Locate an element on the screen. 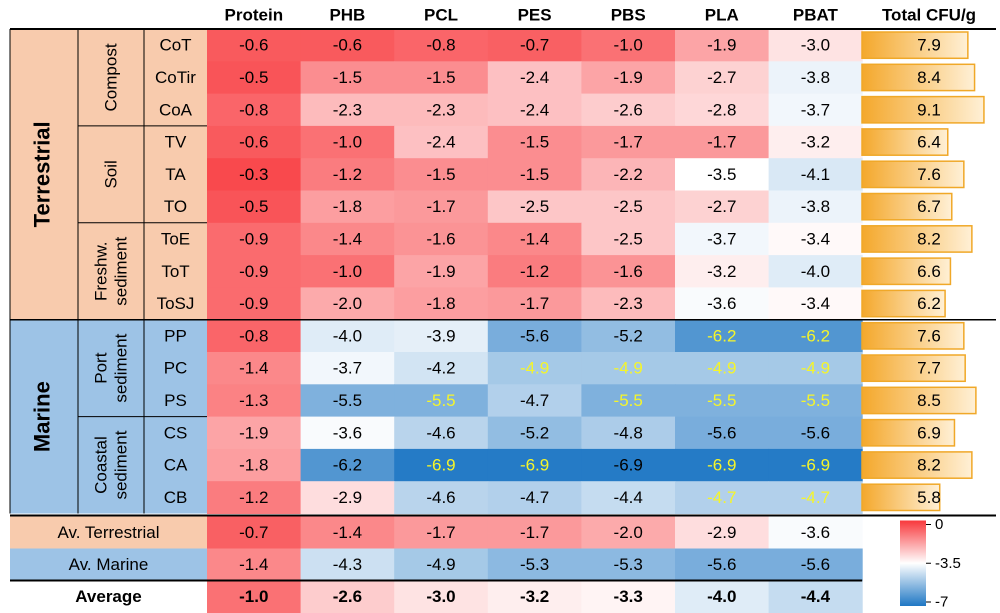 The height and width of the screenshot is (613, 1000). cell-value: -1.8 is located at coordinates (253, 465).